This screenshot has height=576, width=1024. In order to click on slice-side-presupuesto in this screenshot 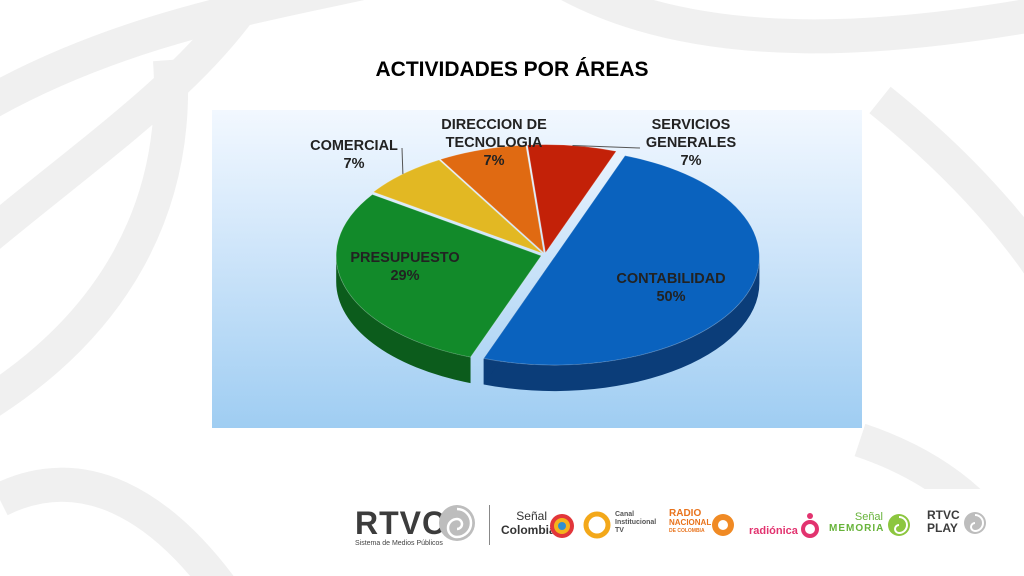, I will do `click(403, 319)`.